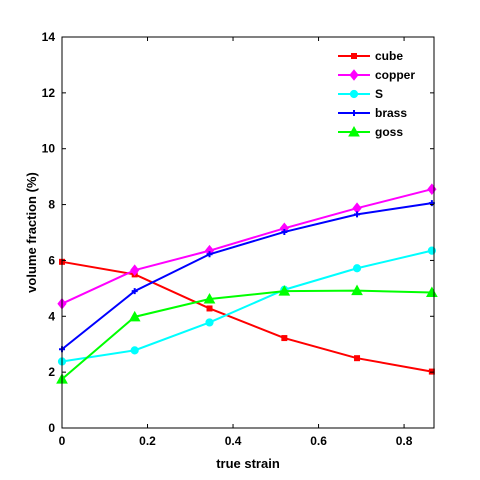  I want to click on legend-label: copper, so click(395, 75).